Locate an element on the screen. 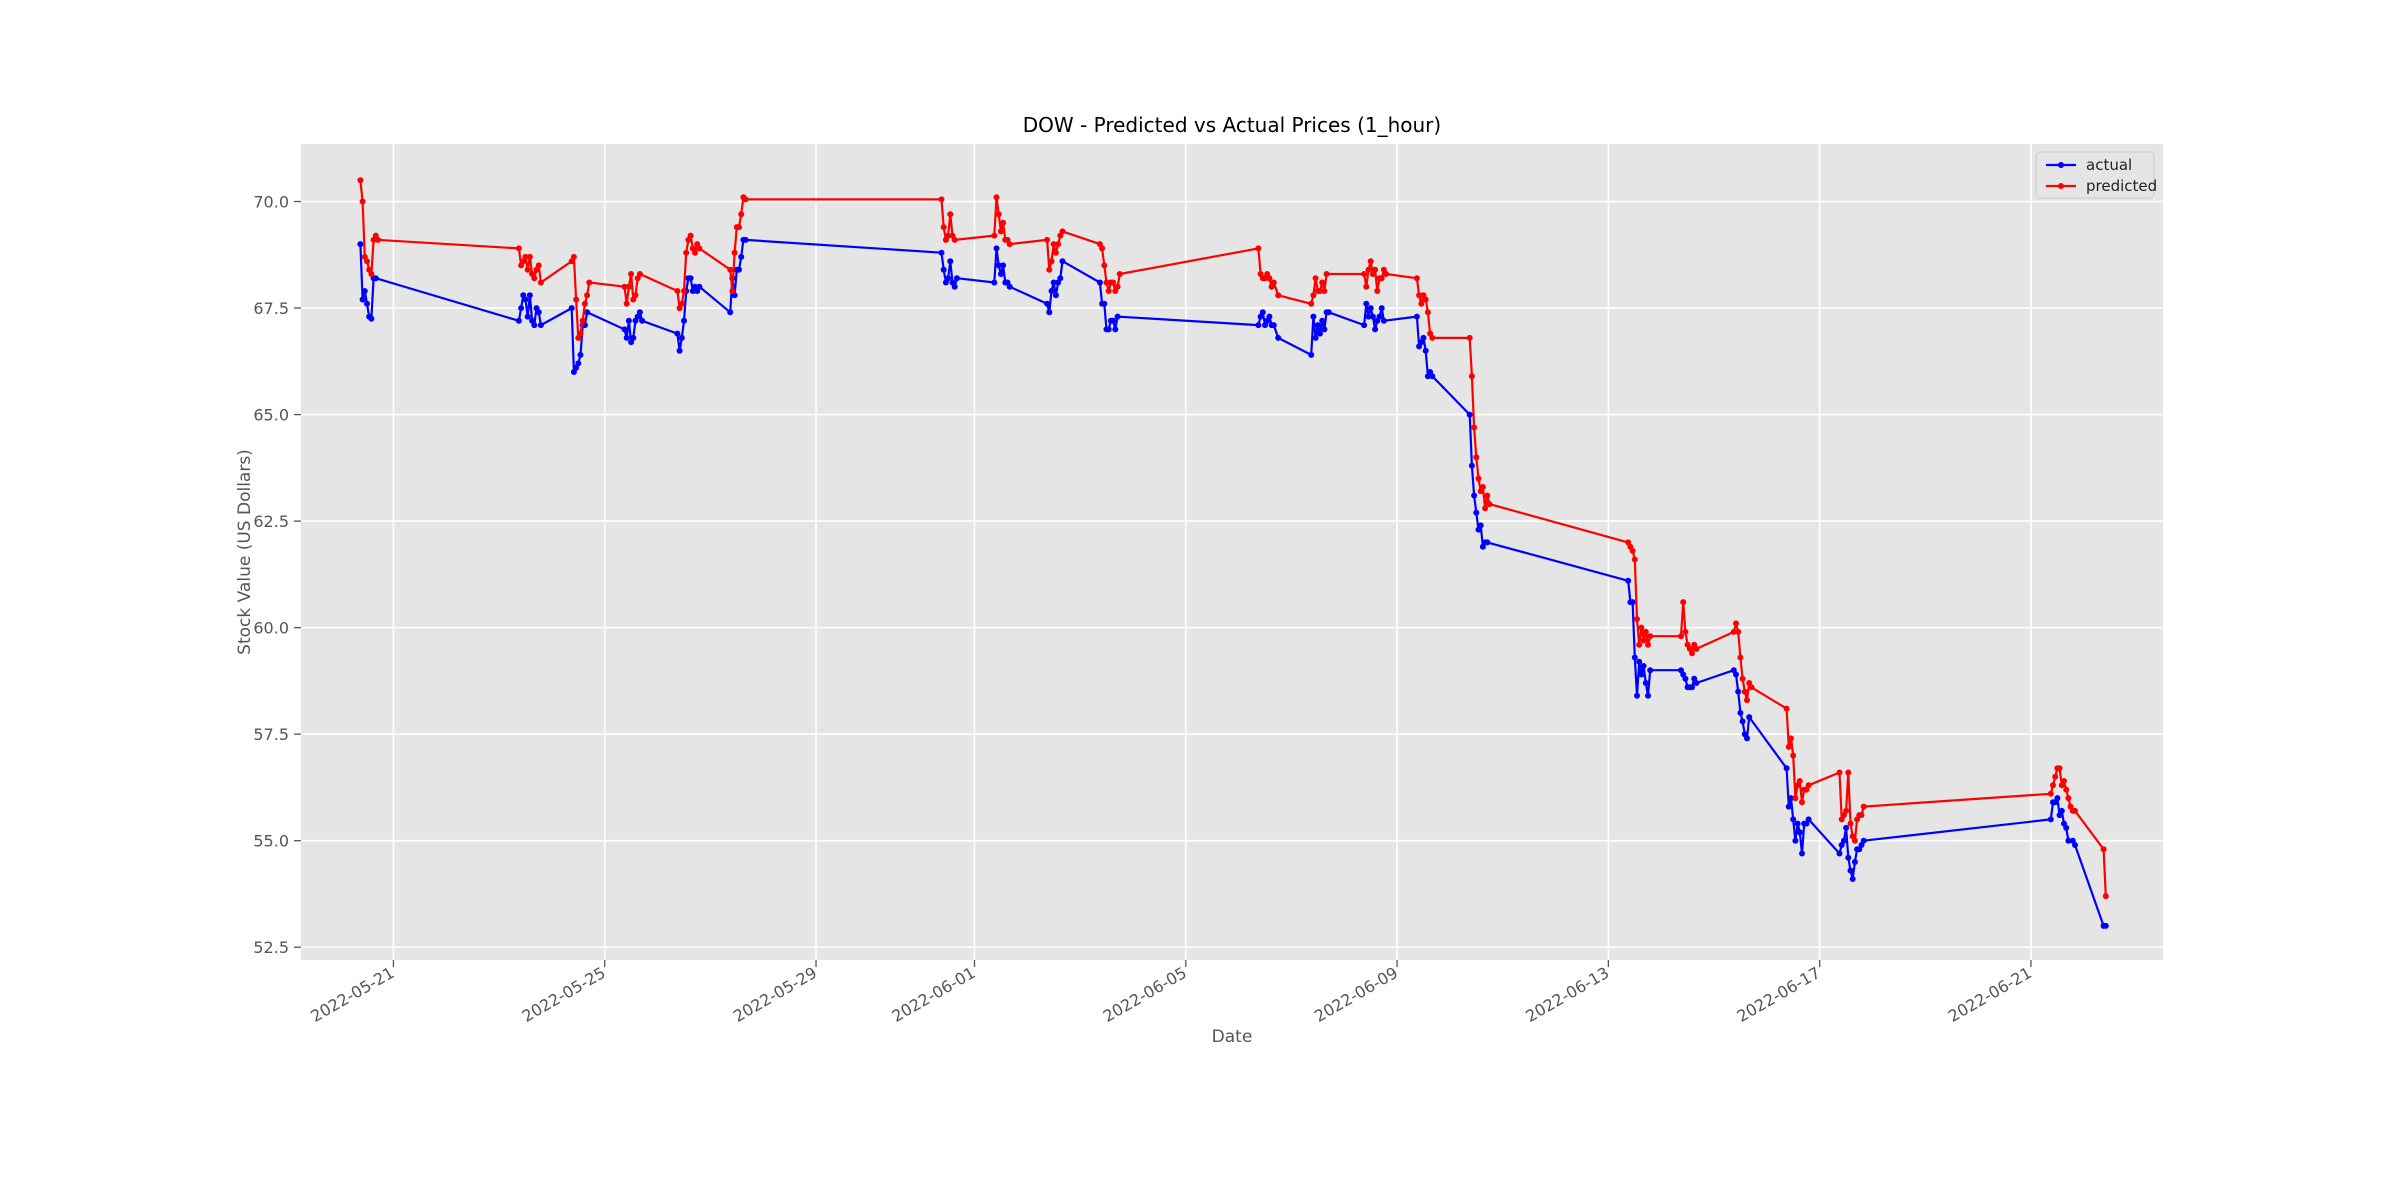 The width and height of the screenshot is (2400, 1204). x-tick-label: 2022-06-05 is located at coordinates (1145, 994).